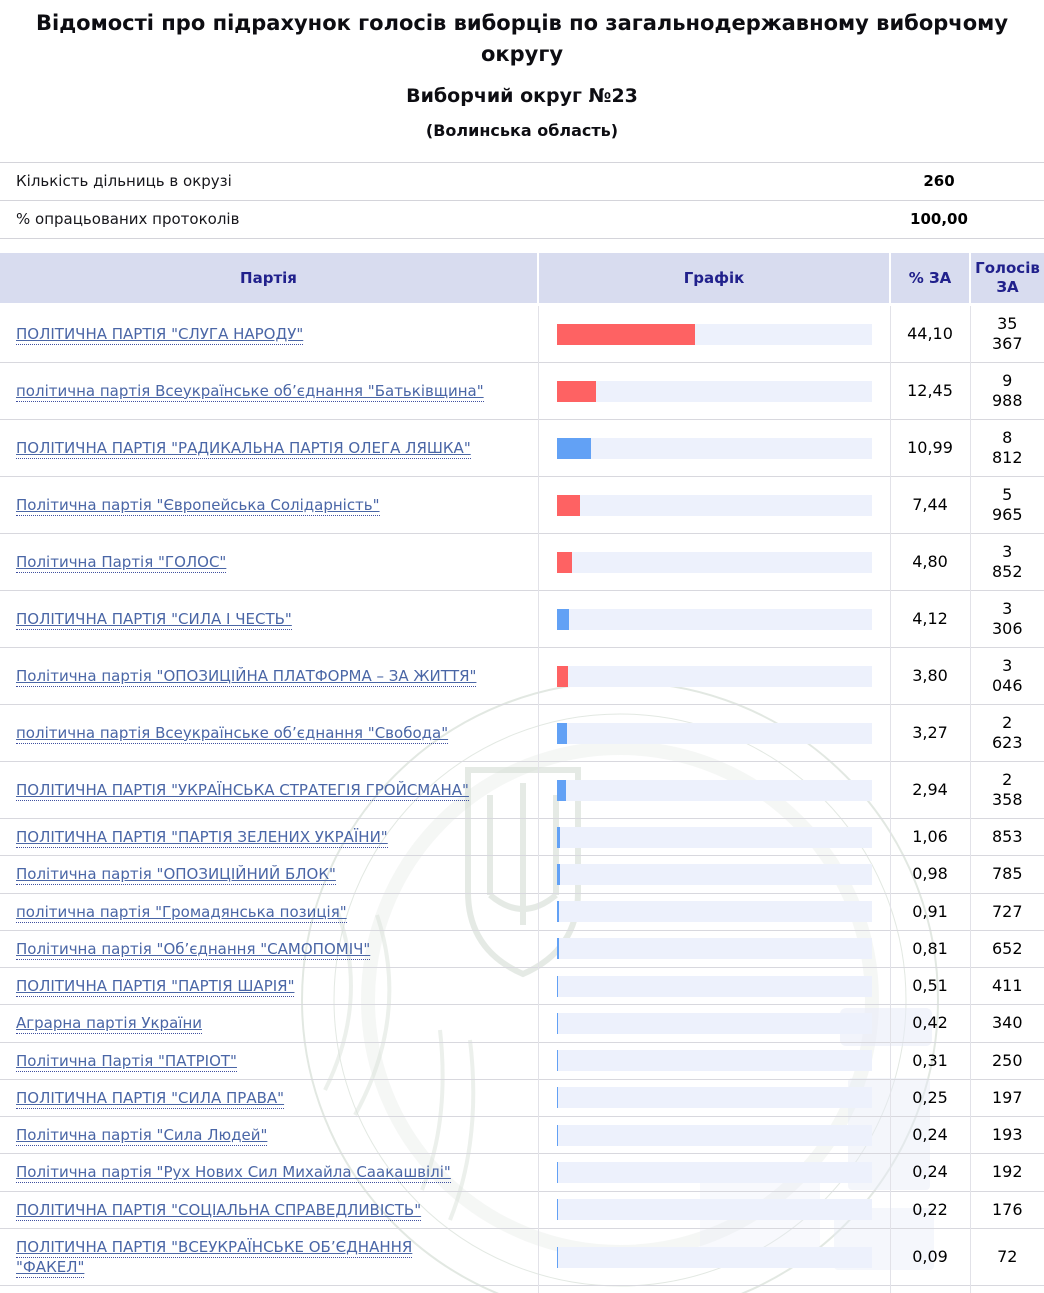 The height and width of the screenshot is (1293, 1044). I want to click on party-link: політична партія "Громадянська позиція", so click(181, 912).